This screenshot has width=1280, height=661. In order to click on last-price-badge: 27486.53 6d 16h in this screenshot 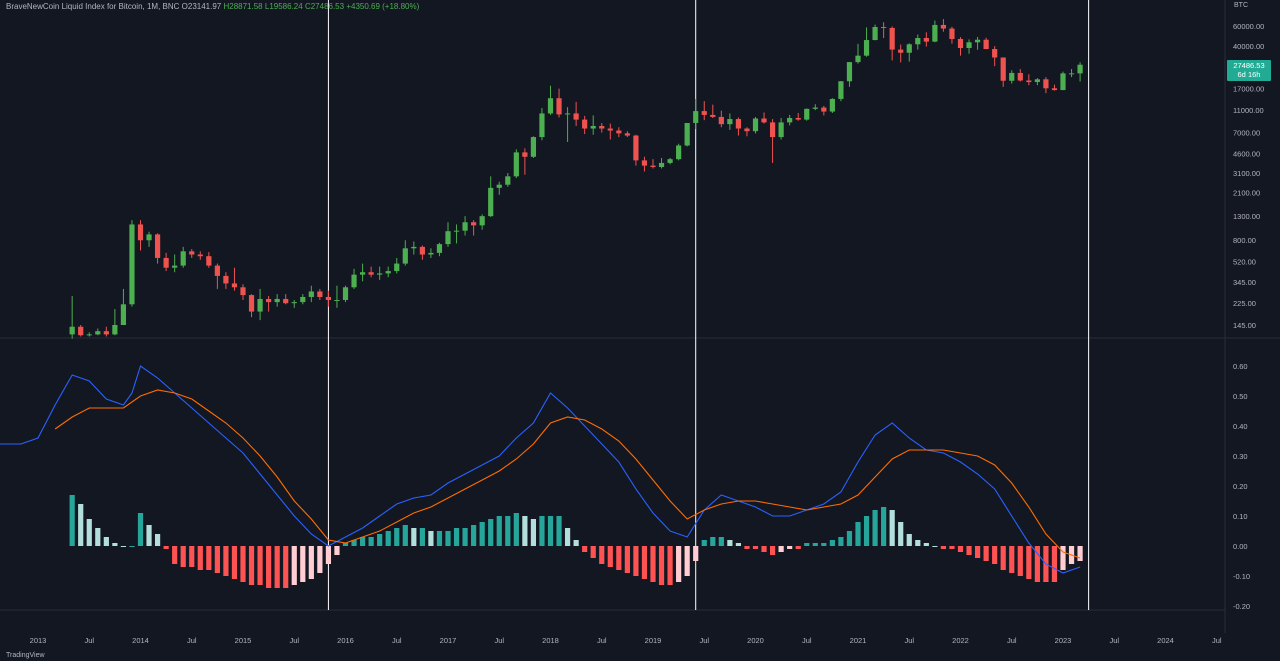, I will do `click(1249, 70)`.